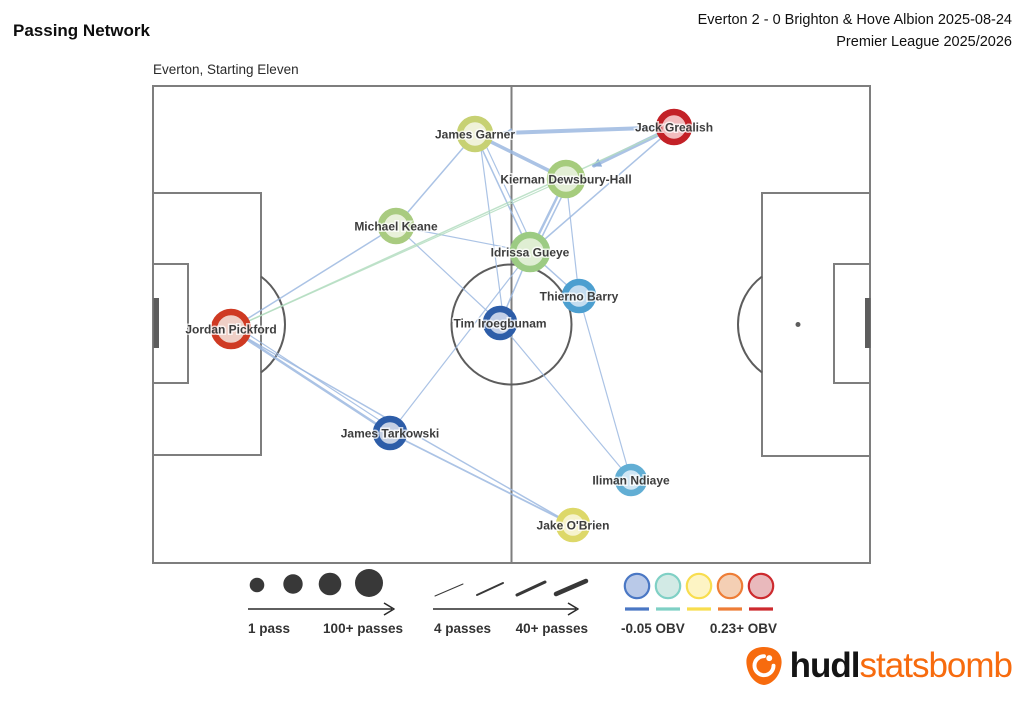  What do you see at coordinates (750, 324) in the screenshot?
I see `penalty-arc-right` at bounding box center [750, 324].